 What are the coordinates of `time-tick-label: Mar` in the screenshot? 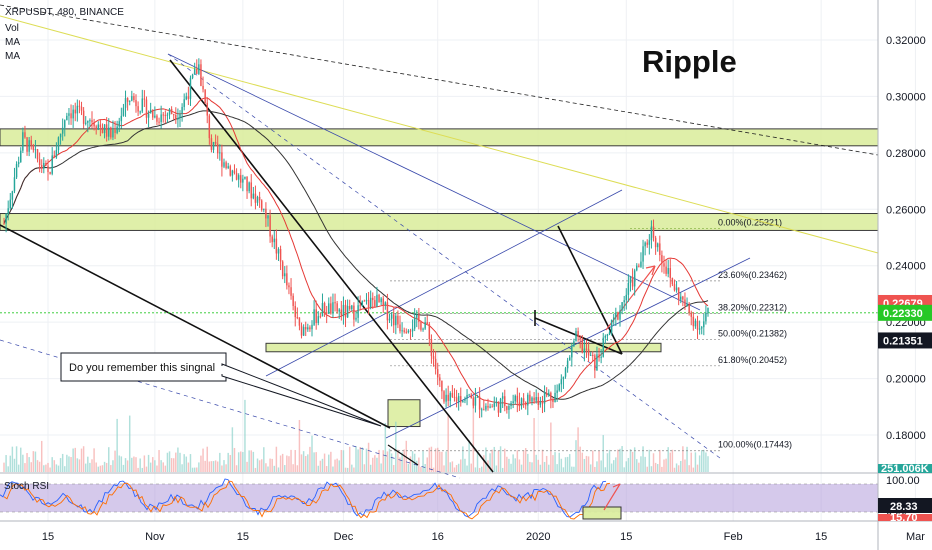 It's located at (915, 537).